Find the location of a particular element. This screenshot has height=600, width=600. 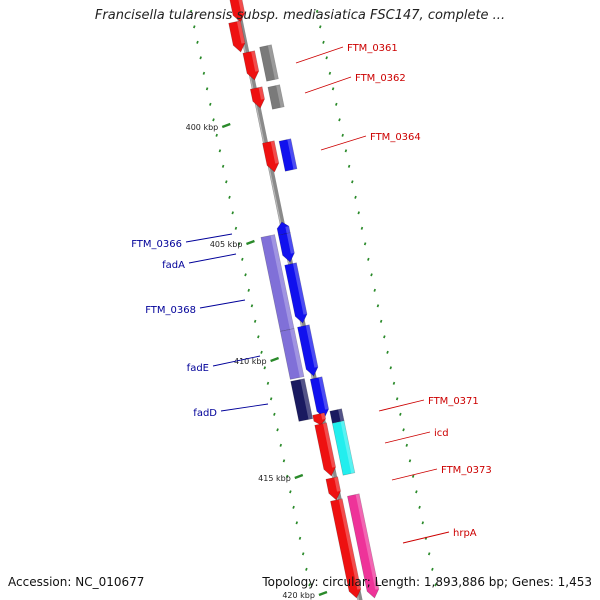

feature-cds-fadd-shape is located at coordinates (302, 400).